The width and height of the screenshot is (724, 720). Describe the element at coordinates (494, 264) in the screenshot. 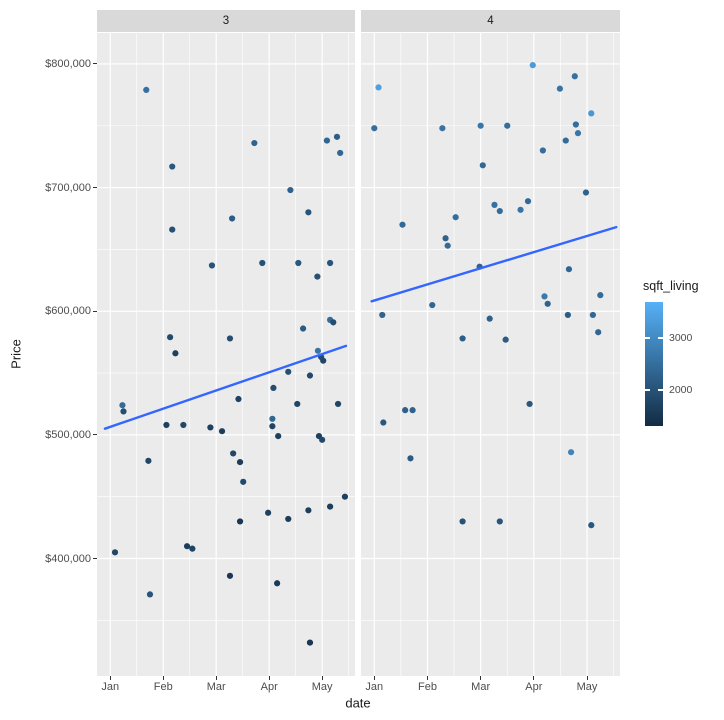

I see `trend-line` at that location.